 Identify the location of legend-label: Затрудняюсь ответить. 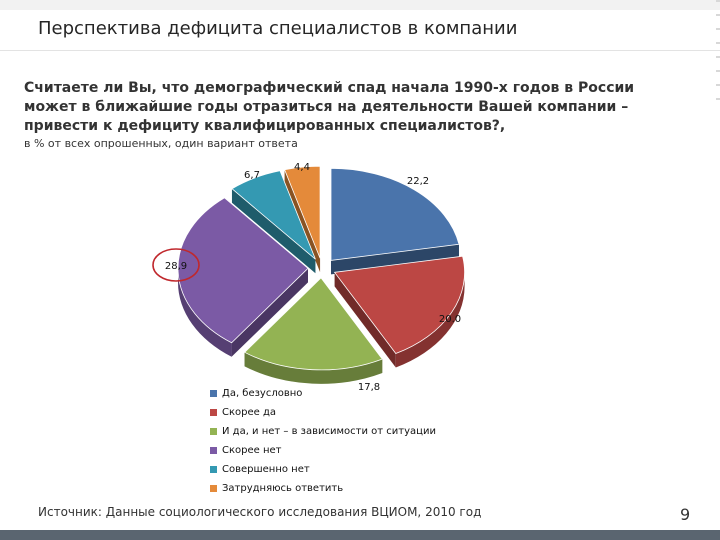
(283, 488).